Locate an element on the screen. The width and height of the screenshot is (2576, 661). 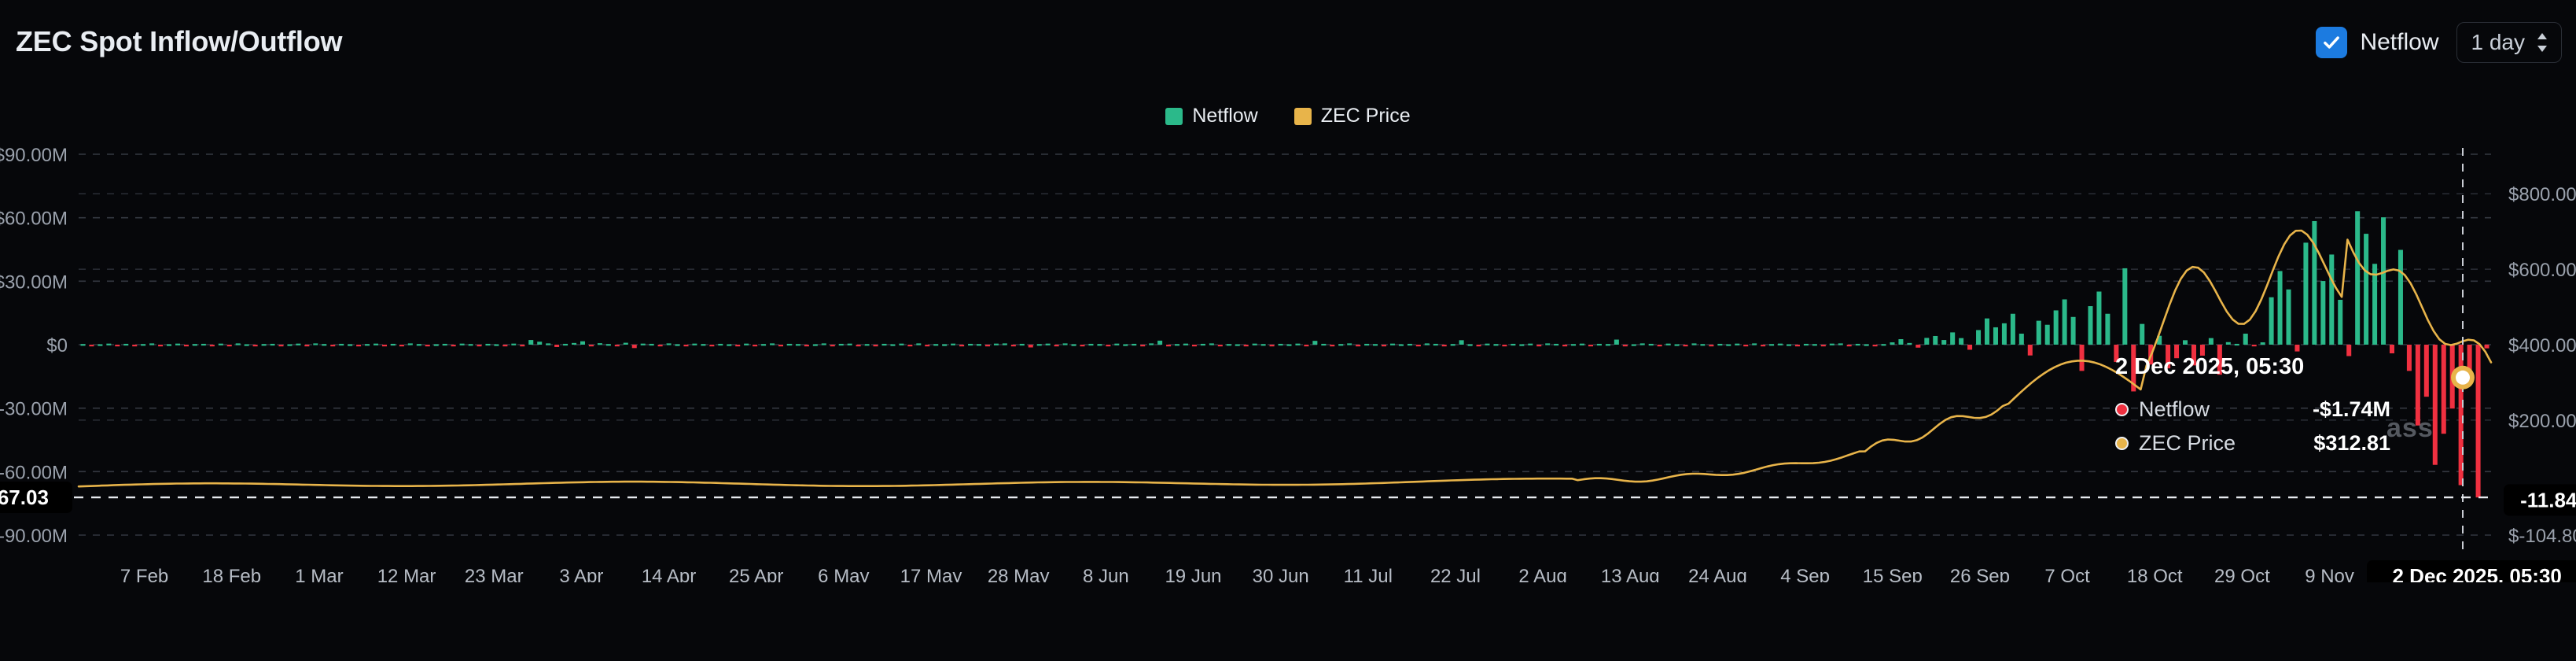
stepper-icon is located at coordinates (2542, 42).